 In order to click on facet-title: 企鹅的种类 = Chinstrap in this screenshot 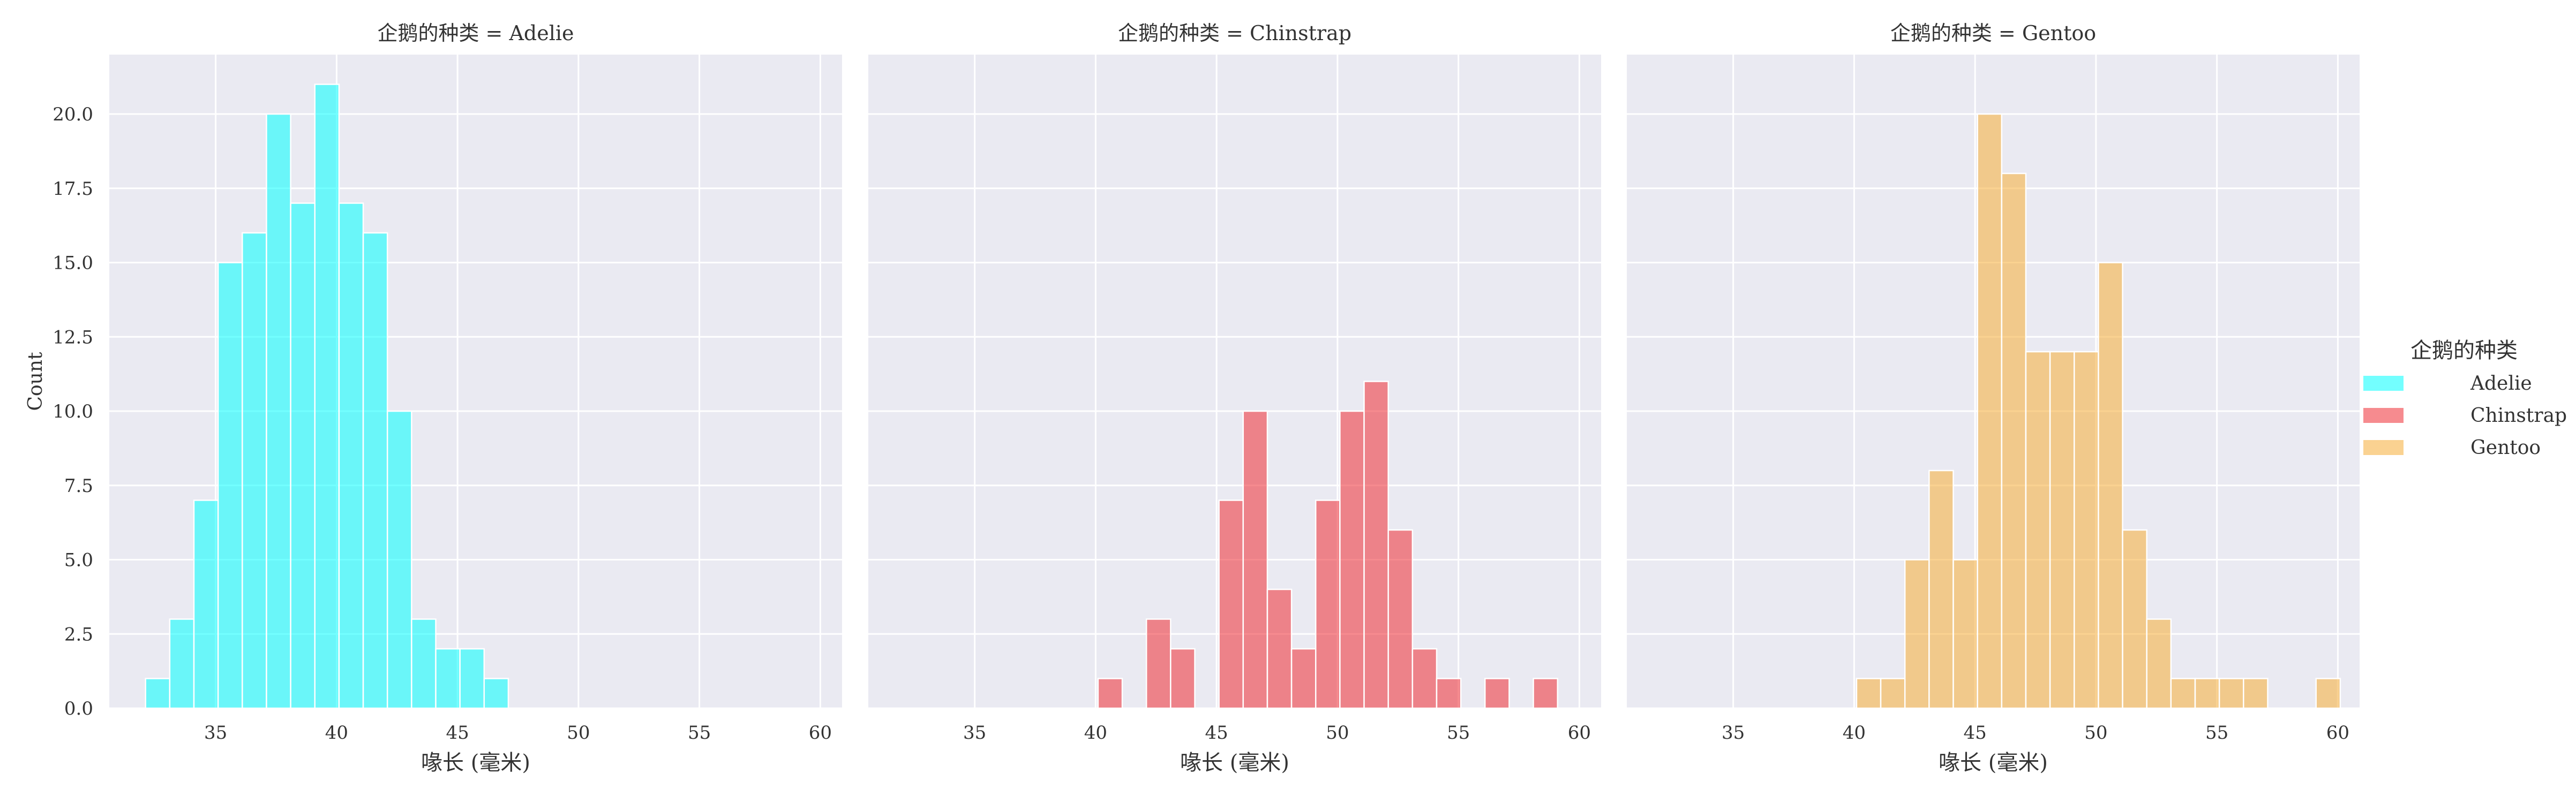, I will do `click(1234, 33)`.